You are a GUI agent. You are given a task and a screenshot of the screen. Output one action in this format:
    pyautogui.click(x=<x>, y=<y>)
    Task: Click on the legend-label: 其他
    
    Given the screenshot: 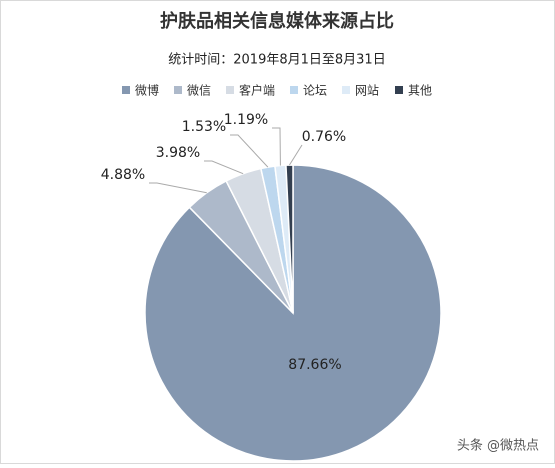 What is the action you would take?
    pyautogui.click(x=420, y=91)
    